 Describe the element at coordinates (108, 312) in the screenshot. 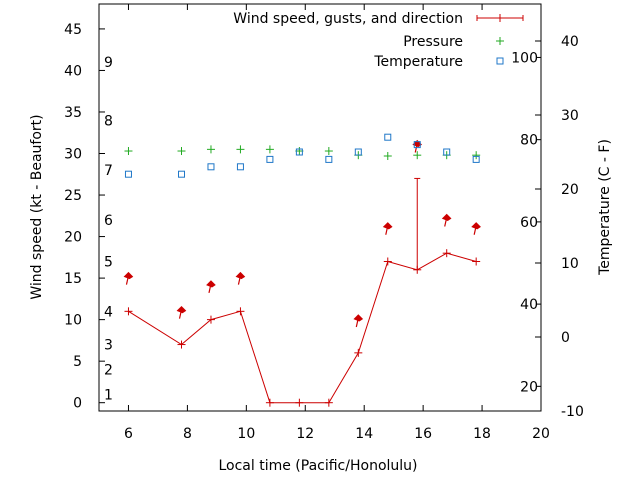

I see `beaufort-label: 4` at that location.